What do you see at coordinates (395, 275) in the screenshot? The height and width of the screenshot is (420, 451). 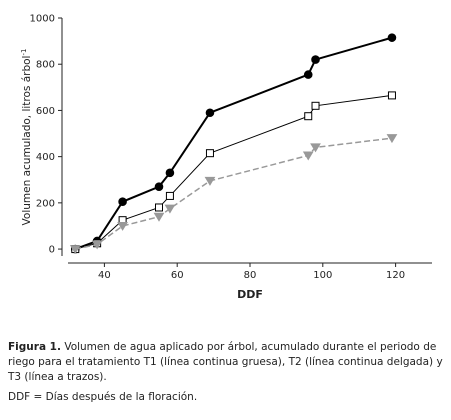 I see `x-tick-label: 120` at bounding box center [395, 275].